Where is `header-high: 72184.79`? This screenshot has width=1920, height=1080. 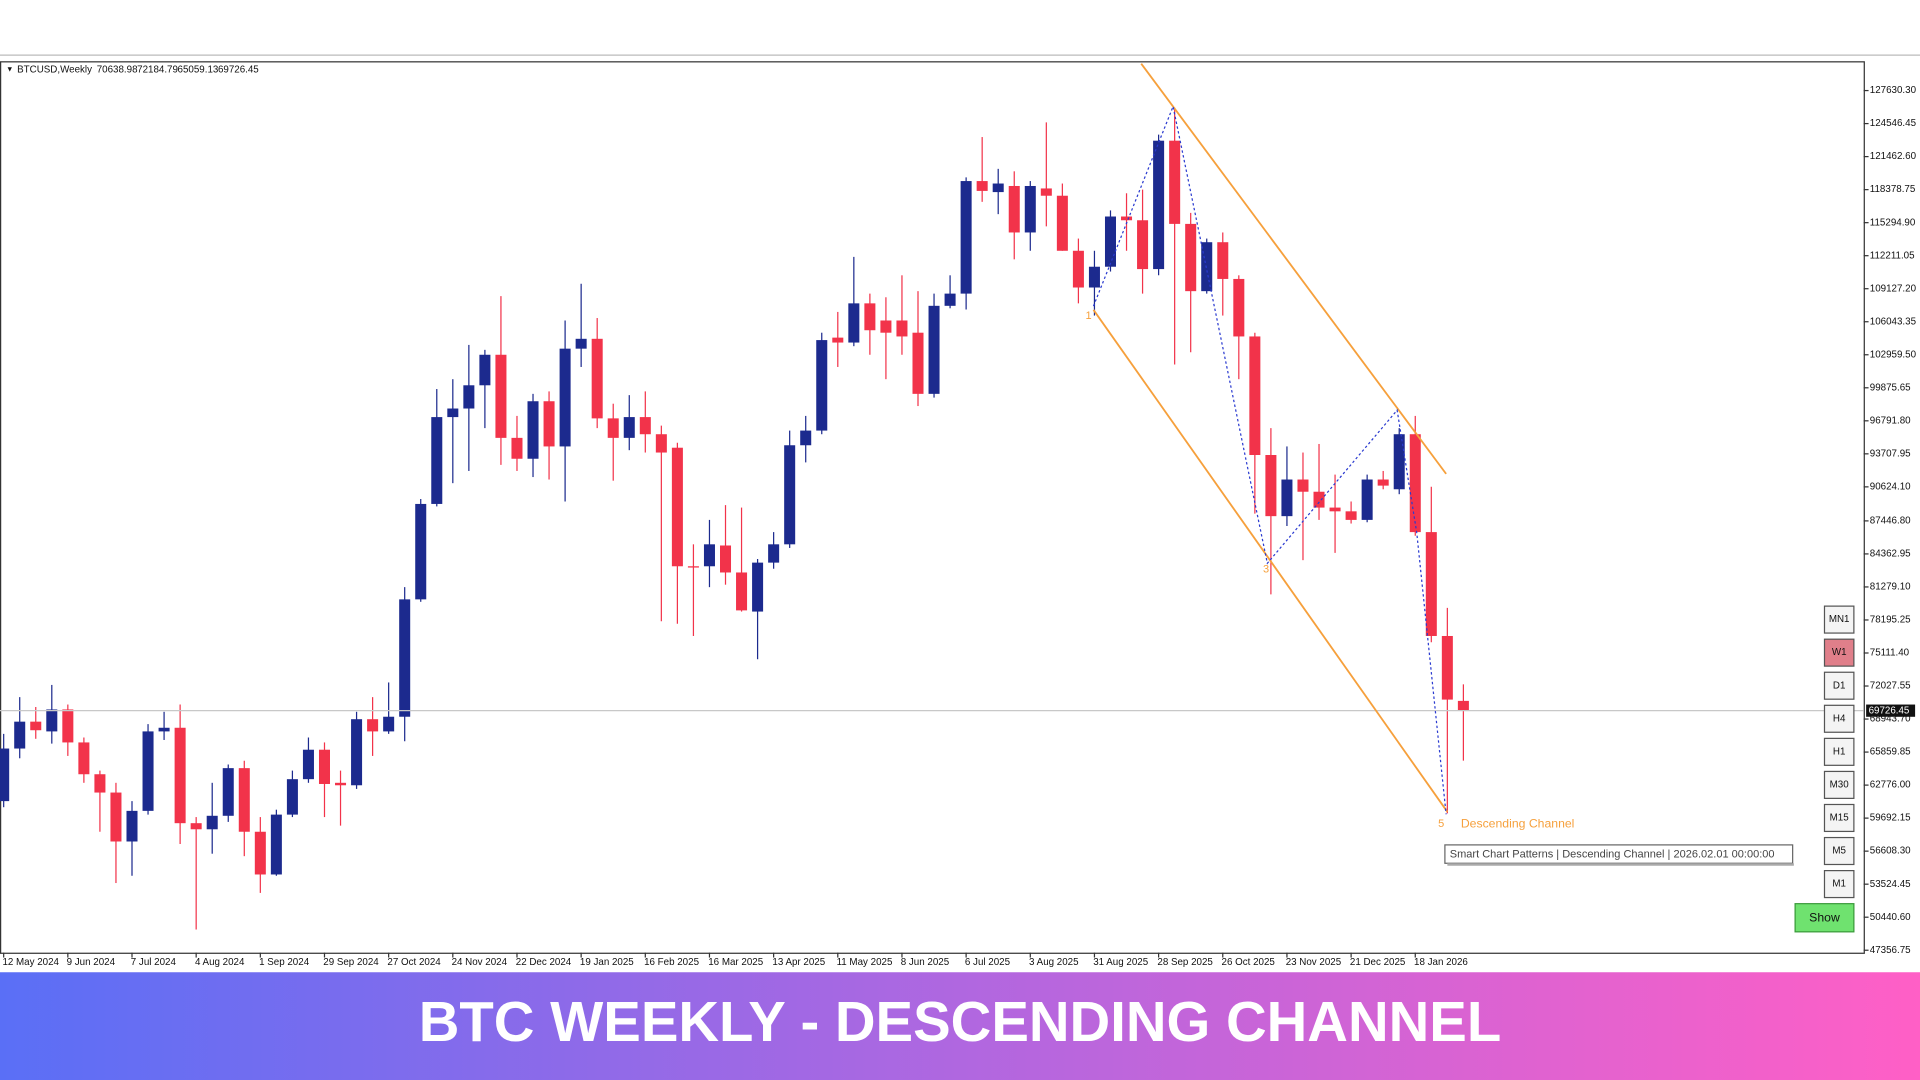
header-high: 72184.79 is located at coordinates (157, 69).